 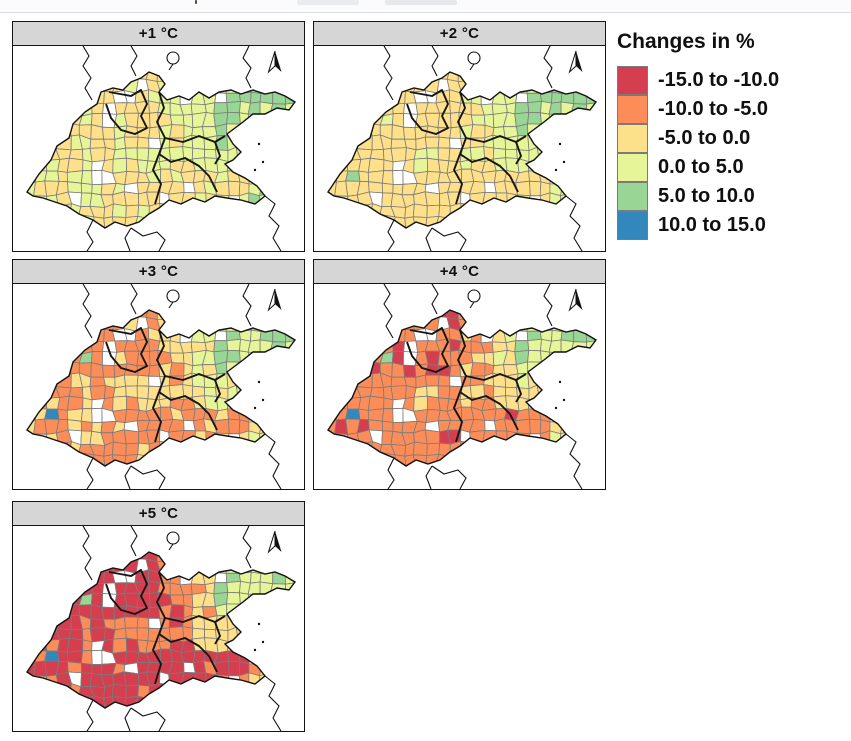 I want to click on legend-title: Changes in %, so click(x=686, y=41).